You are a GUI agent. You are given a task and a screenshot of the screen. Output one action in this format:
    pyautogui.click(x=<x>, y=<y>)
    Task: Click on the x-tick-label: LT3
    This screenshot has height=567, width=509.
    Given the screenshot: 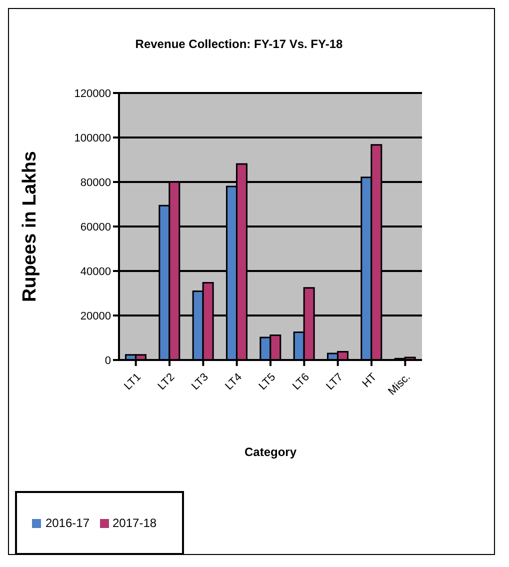 What is the action you would take?
    pyautogui.click(x=200, y=381)
    